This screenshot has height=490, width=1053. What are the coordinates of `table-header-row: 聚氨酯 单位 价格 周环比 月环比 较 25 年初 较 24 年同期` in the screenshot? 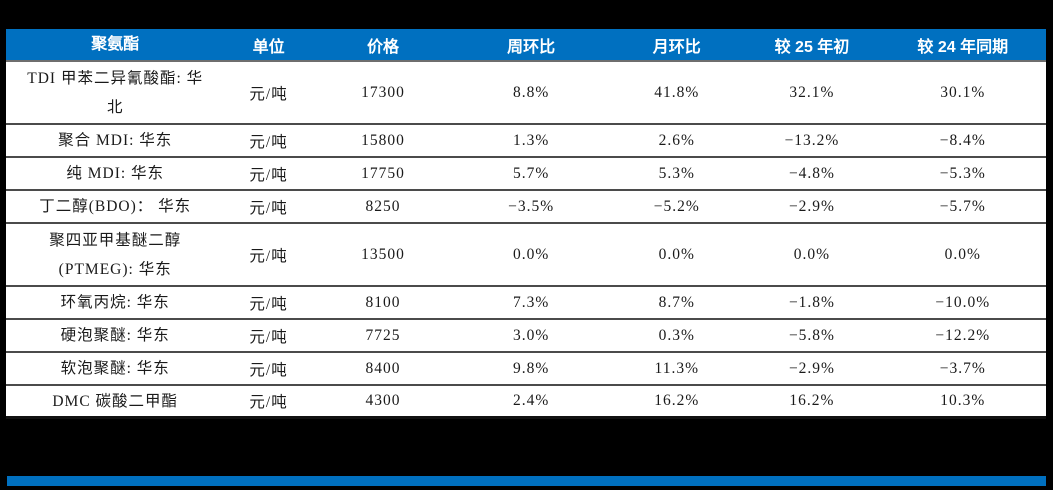 It's located at (526, 45).